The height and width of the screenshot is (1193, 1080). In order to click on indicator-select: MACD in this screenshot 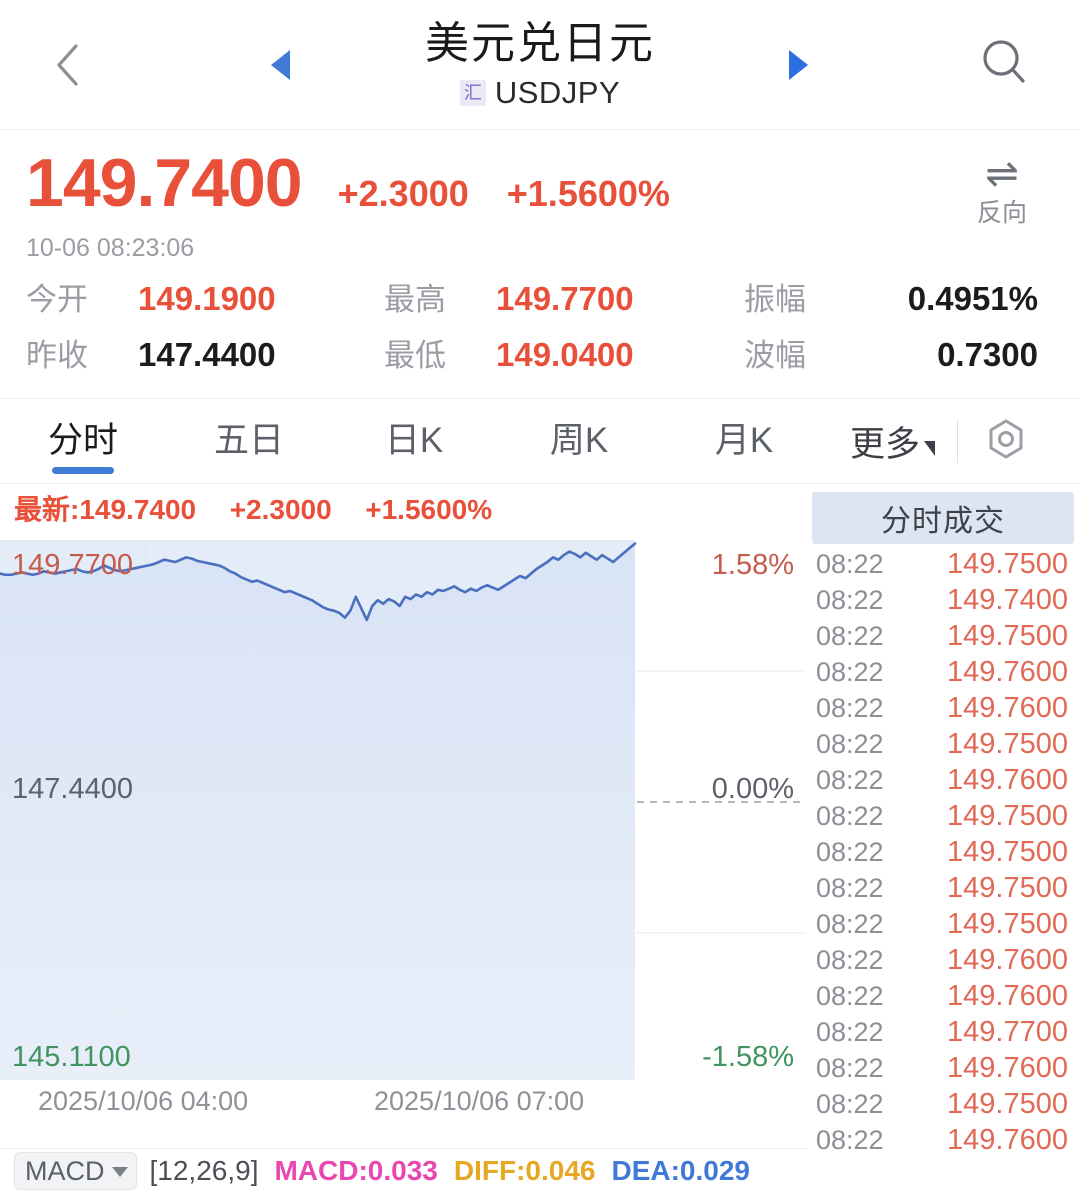, I will do `click(75, 1171)`.